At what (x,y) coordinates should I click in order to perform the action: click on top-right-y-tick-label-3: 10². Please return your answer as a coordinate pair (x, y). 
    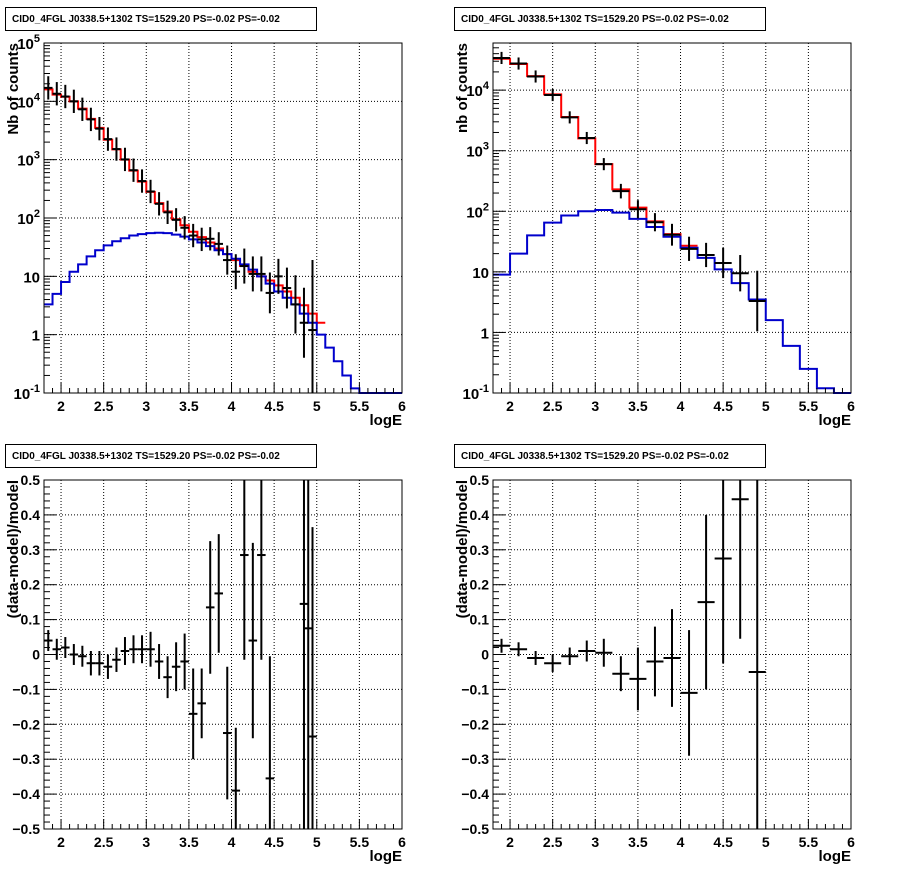
    Looking at the image, I should click on (477, 211).